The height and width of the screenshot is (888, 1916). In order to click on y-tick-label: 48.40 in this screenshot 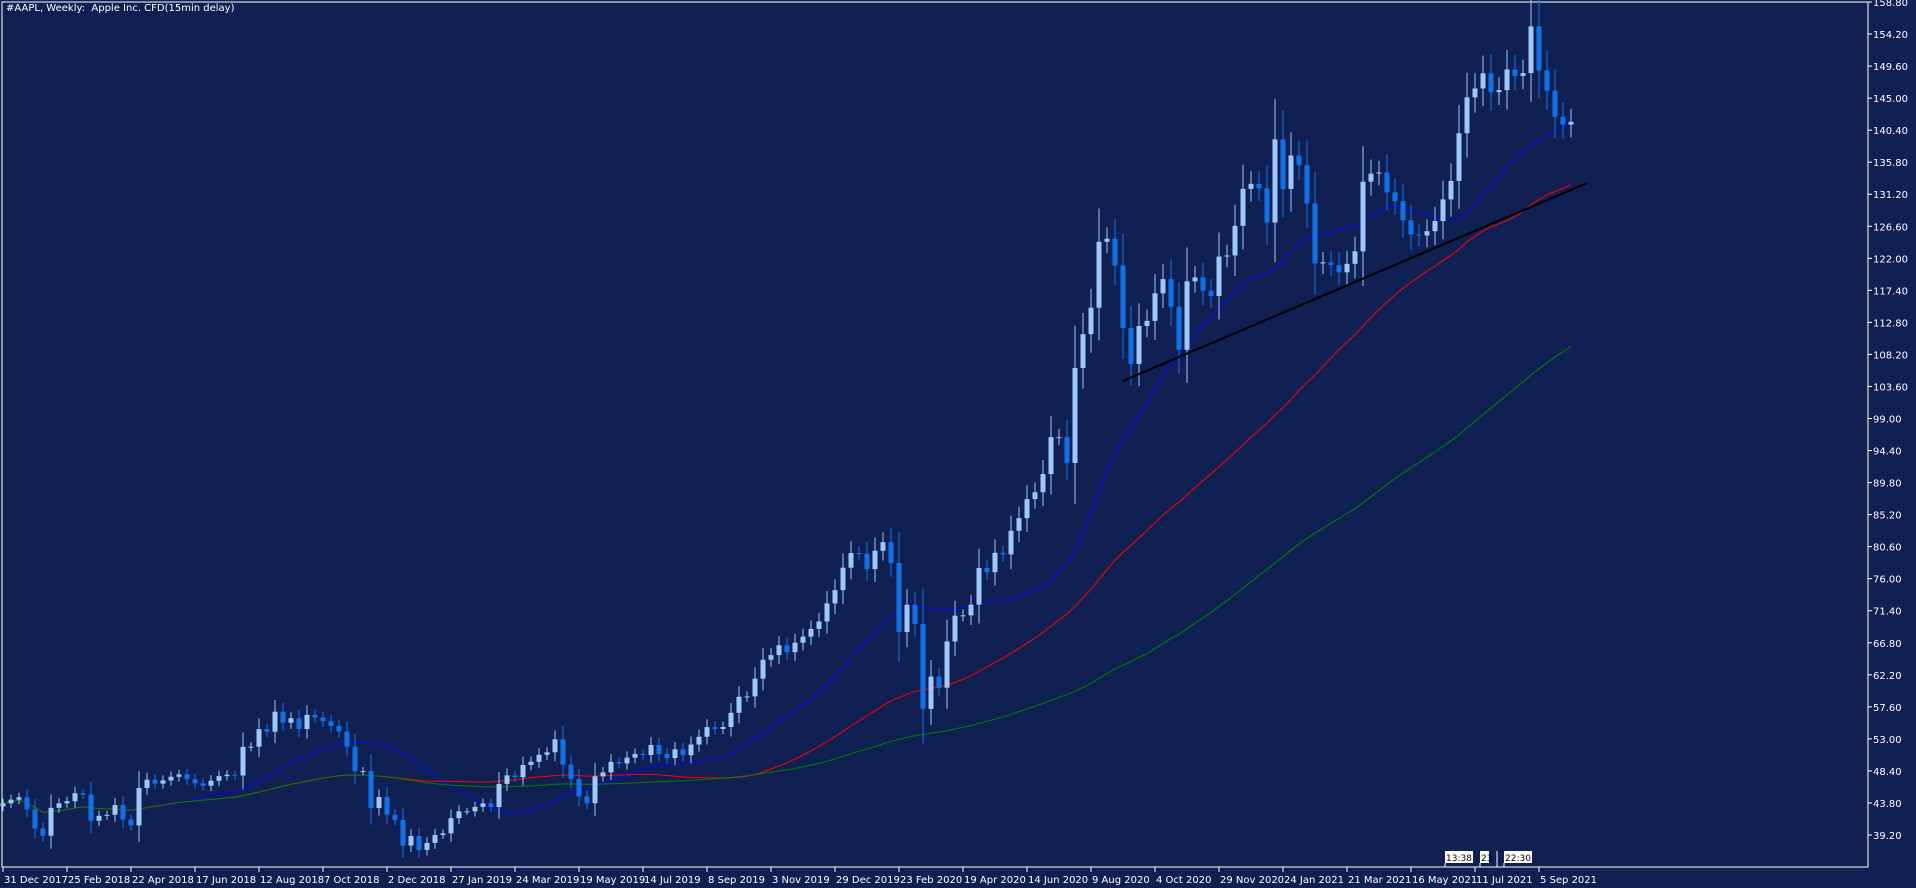, I will do `click(1887, 772)`.